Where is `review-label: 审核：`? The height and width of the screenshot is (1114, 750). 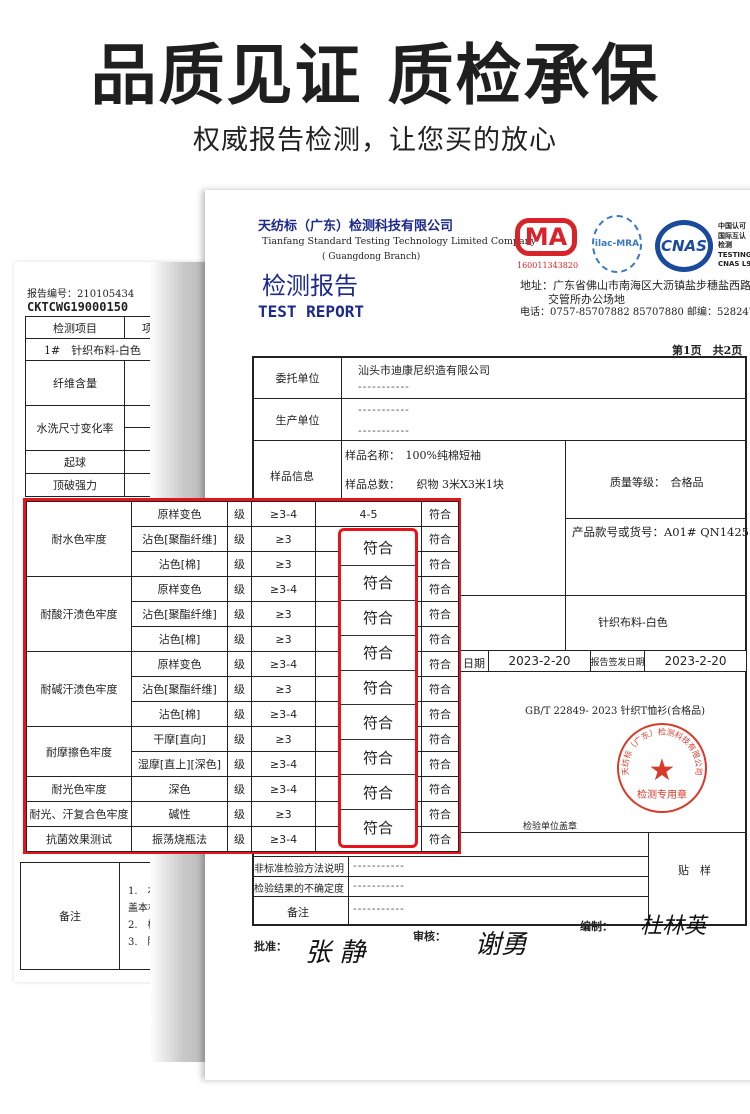
review-label: 审核： is located at coordinates (429, 936).